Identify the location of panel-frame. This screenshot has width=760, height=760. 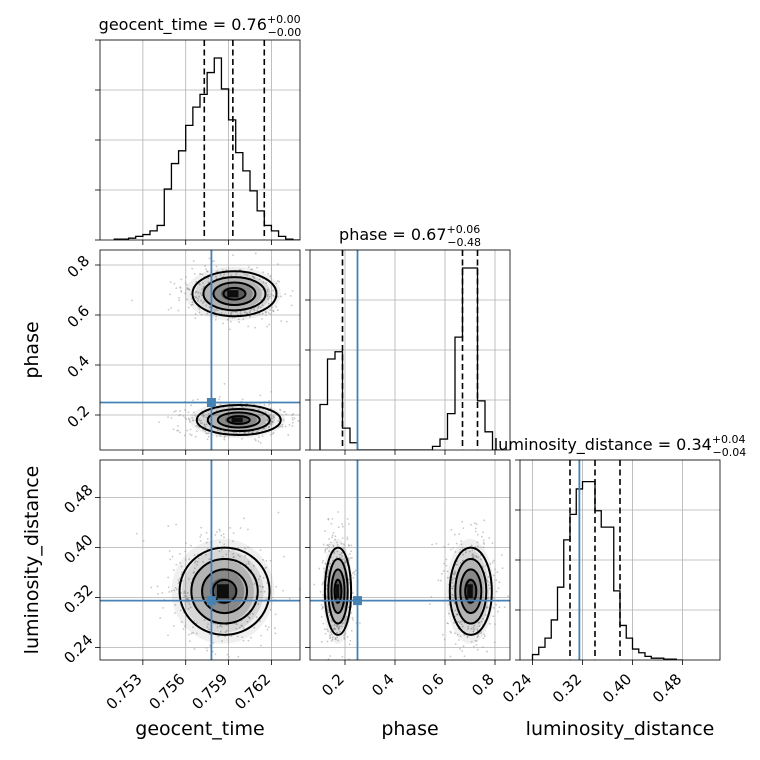
(200, 560).